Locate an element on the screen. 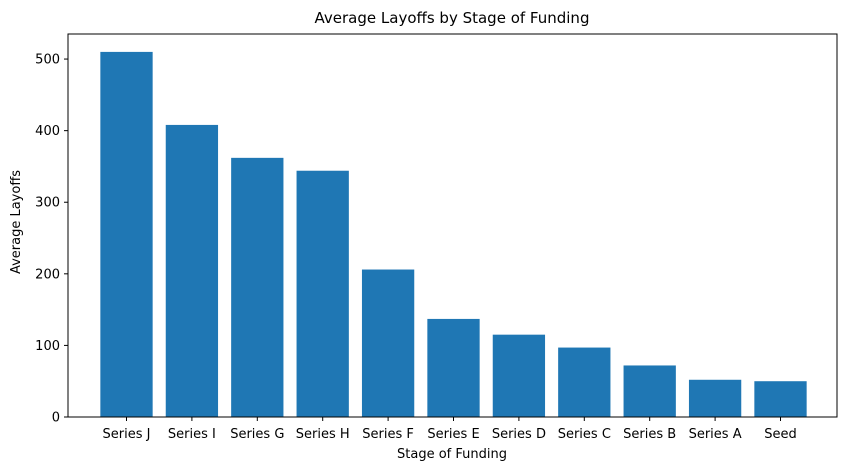 Image resolution: width=850 pixels, height=474 pixels. bar-seed is located at coordinates (780, 399).